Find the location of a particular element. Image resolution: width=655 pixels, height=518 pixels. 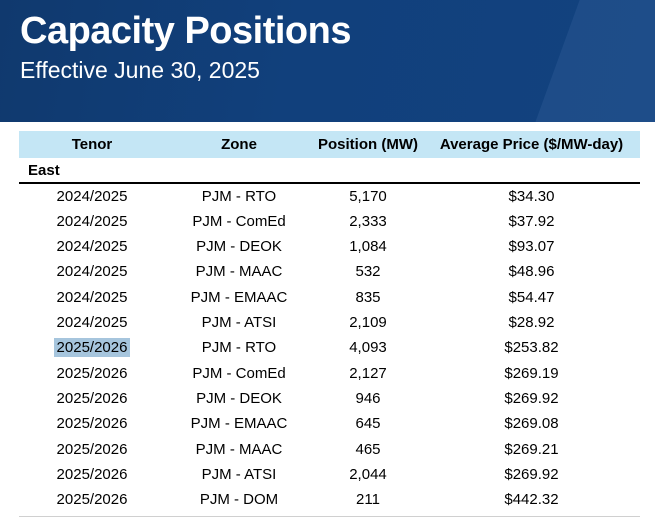

cell-position: 532 is located at coordinates (368, 272).